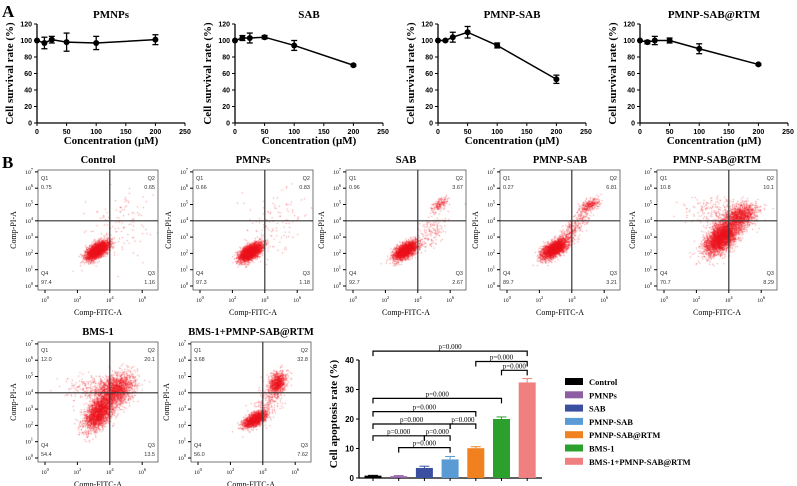 This screenshot has width=797, height=486. Describe the element at coordinates (424, 472) in the screenshot. I see `bar-sab` at that location.